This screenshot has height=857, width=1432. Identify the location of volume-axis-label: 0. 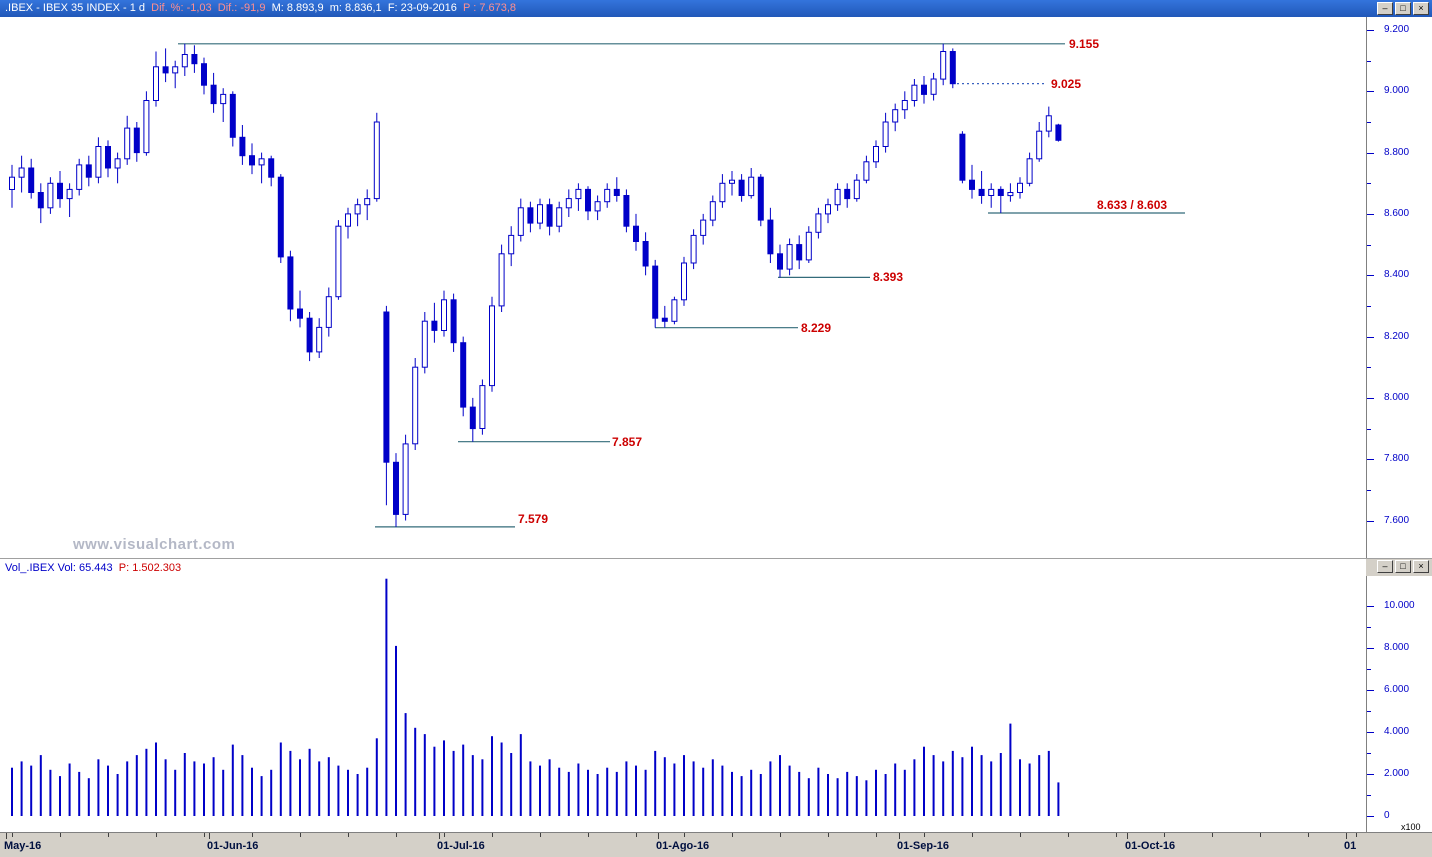
(1387, 815).